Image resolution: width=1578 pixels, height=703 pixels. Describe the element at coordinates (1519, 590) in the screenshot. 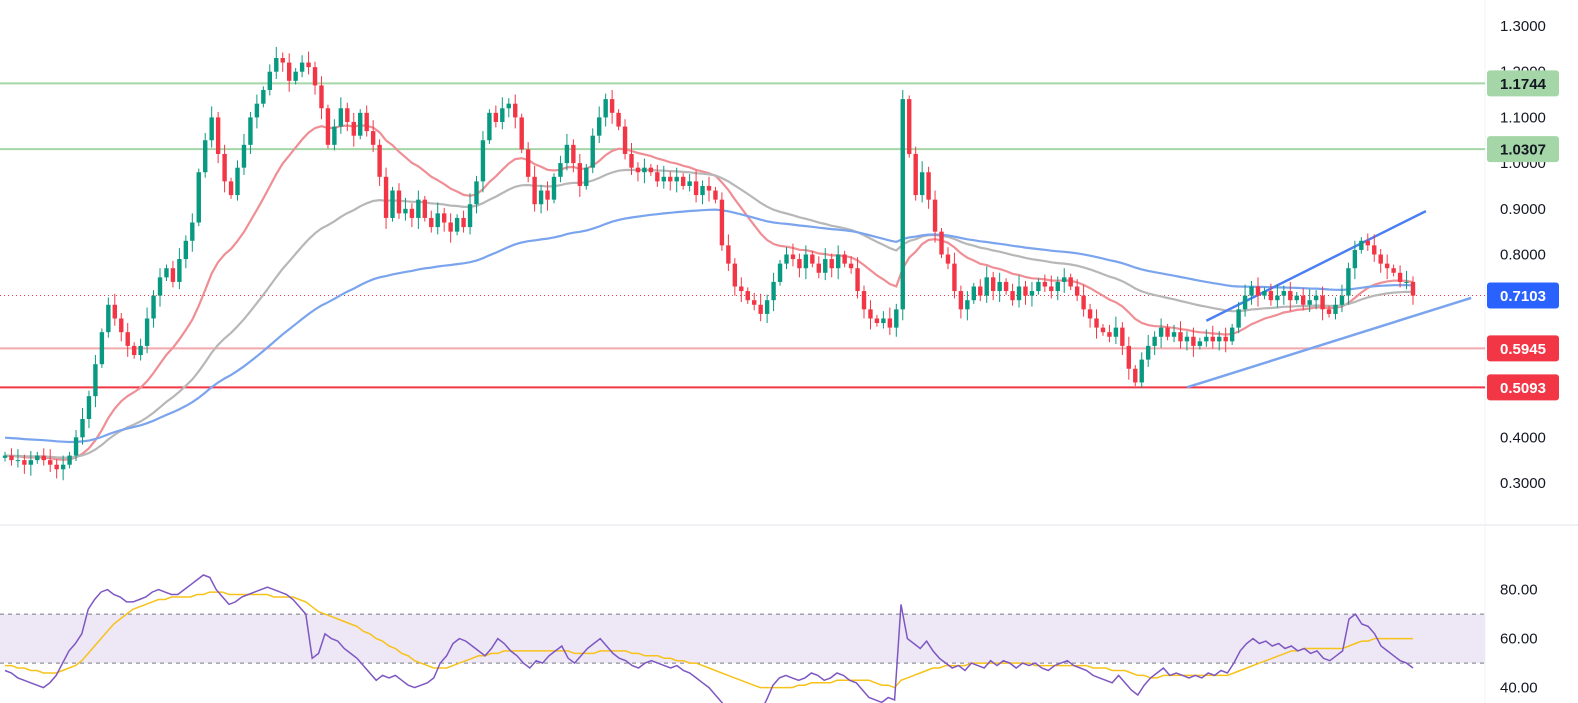

I see `rsi-tick-label: 80.00` at that location.